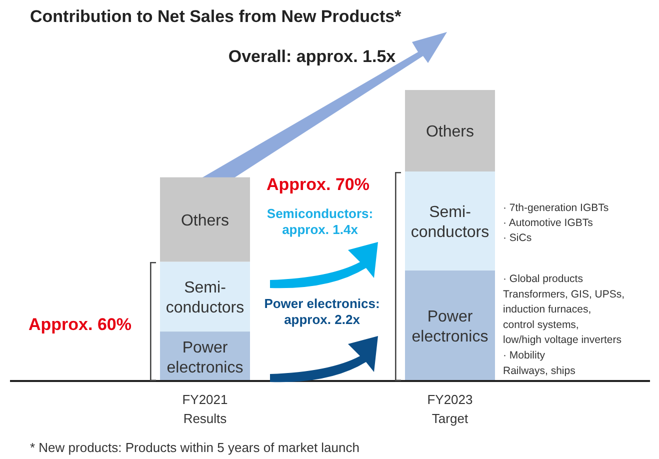  Describe the element at coordinates (556, 223) in the screenshot. I see `annotation: · 7th-generation IGBTs · Automotive IGBTs · SiCs` at that location.